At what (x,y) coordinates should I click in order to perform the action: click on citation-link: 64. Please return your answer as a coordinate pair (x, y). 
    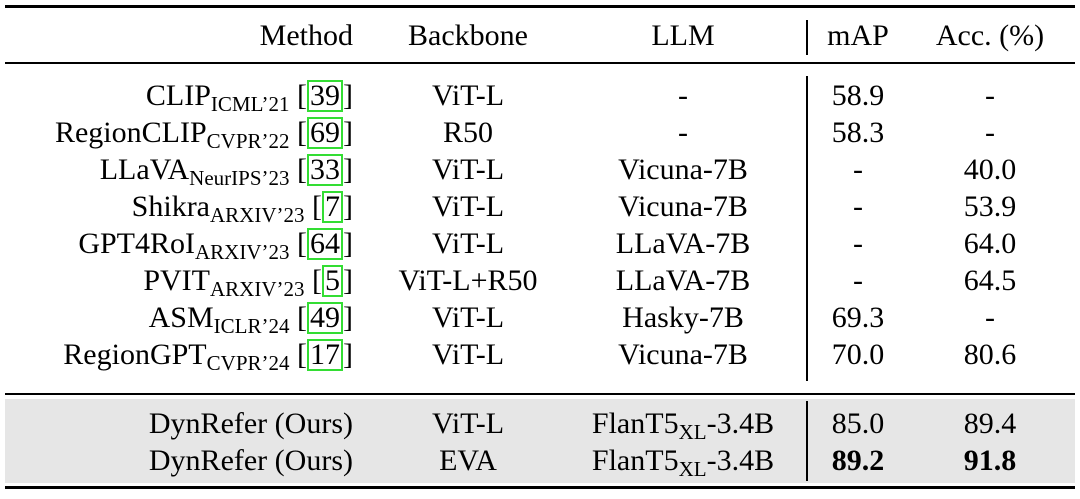
    Looking at the image, I should click on (325, 244).